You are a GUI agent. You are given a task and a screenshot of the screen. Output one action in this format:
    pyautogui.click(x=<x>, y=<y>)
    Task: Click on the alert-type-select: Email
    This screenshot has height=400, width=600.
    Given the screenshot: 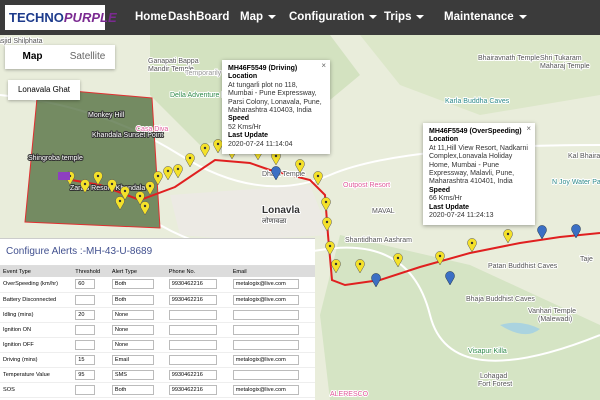 What is the action you would take?
    pyautogui.click(x=132, y=359)
    